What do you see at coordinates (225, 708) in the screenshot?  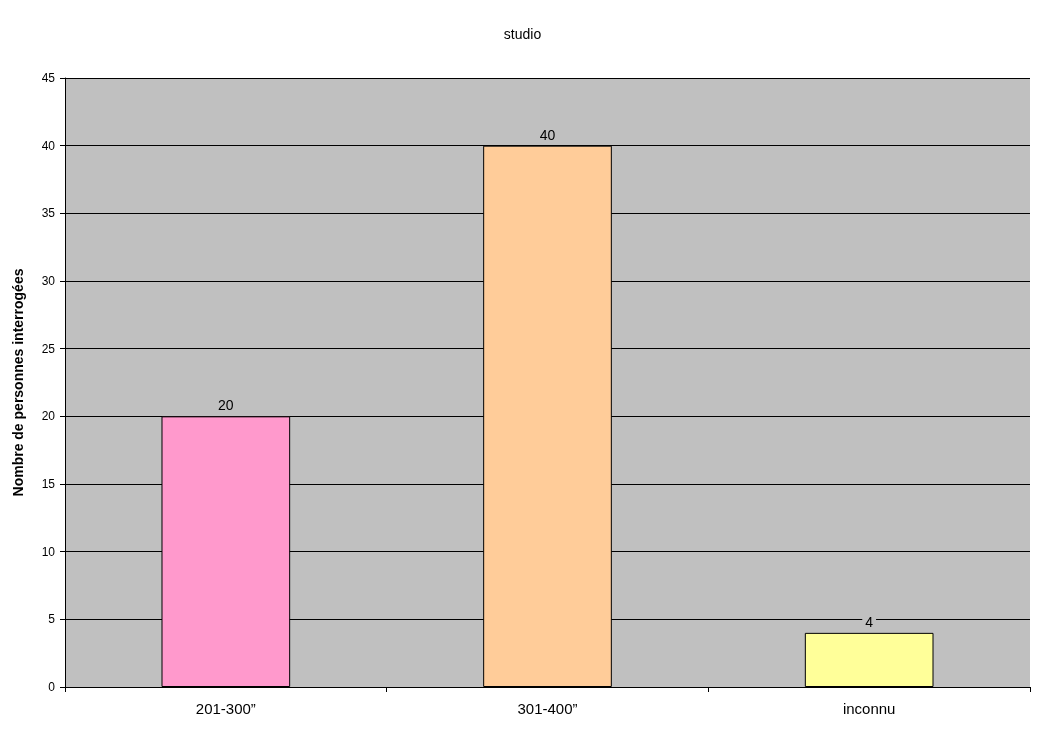 I see `x-tick-label: 201-300”` at bounding box center [225, 708].